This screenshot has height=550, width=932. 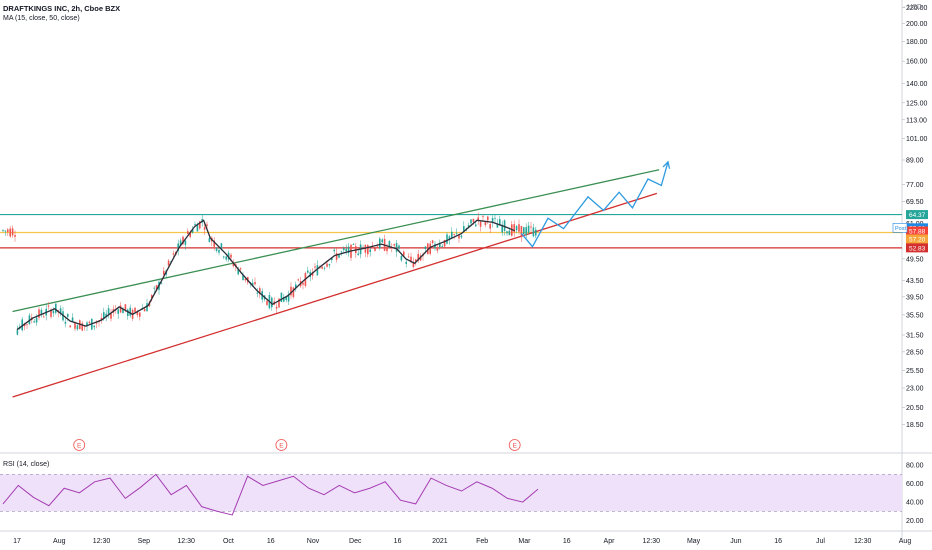 What do you see at coordinates (228, 541) in the screenshot?
I see `time-tick-label: Oct` at bounding box center [228, 541].